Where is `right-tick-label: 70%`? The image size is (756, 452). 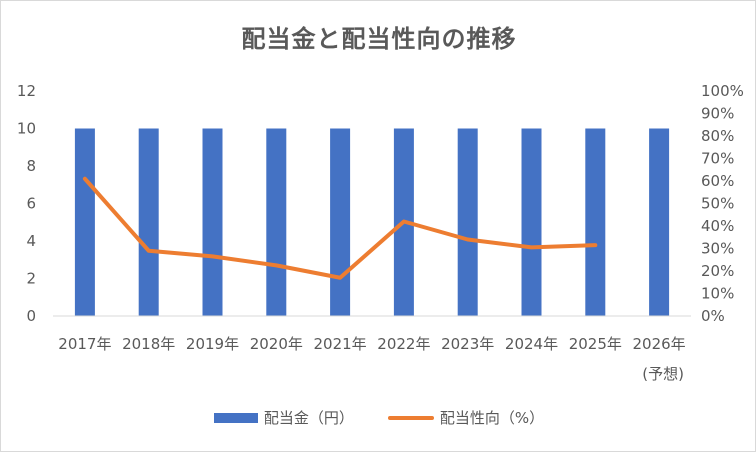 right-tick-label: 70% is located at coordinates (717, 159).